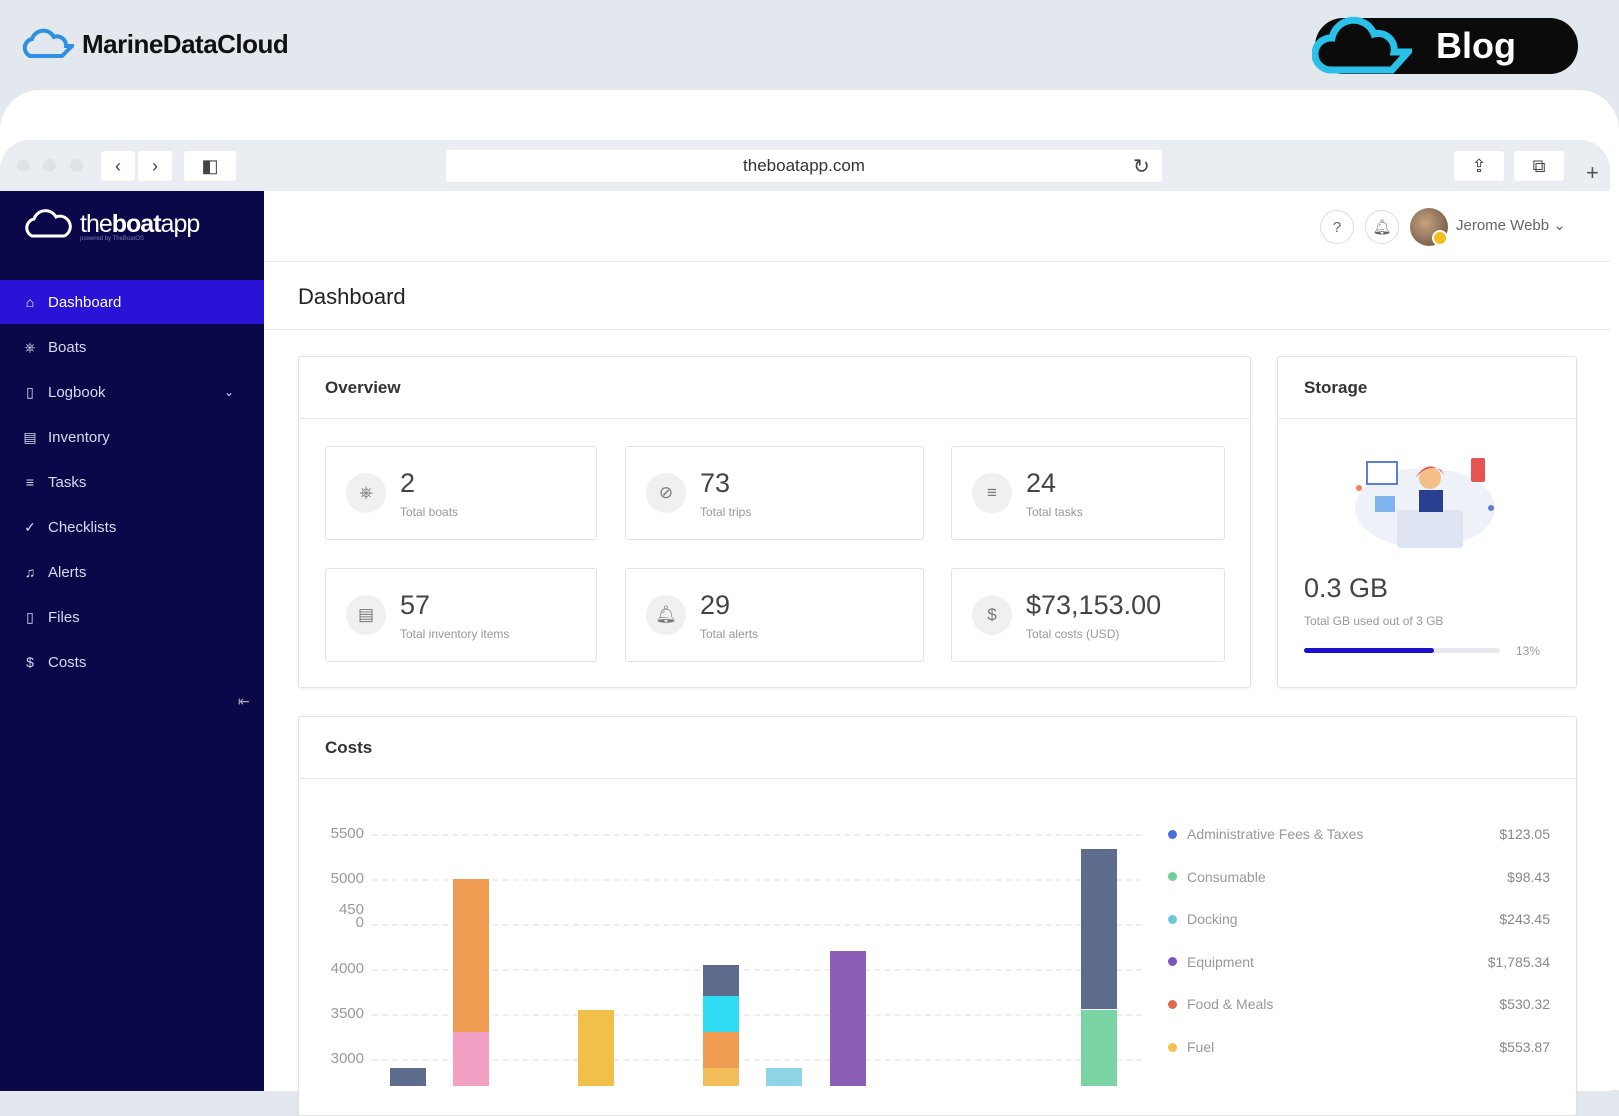 The height and width of the screenshot is (1116, 1619). What do you see at coordinates (77, 392) in the screenshot?
I see `sidebar-item-label: Logbook` at bounding box center [77, 392].